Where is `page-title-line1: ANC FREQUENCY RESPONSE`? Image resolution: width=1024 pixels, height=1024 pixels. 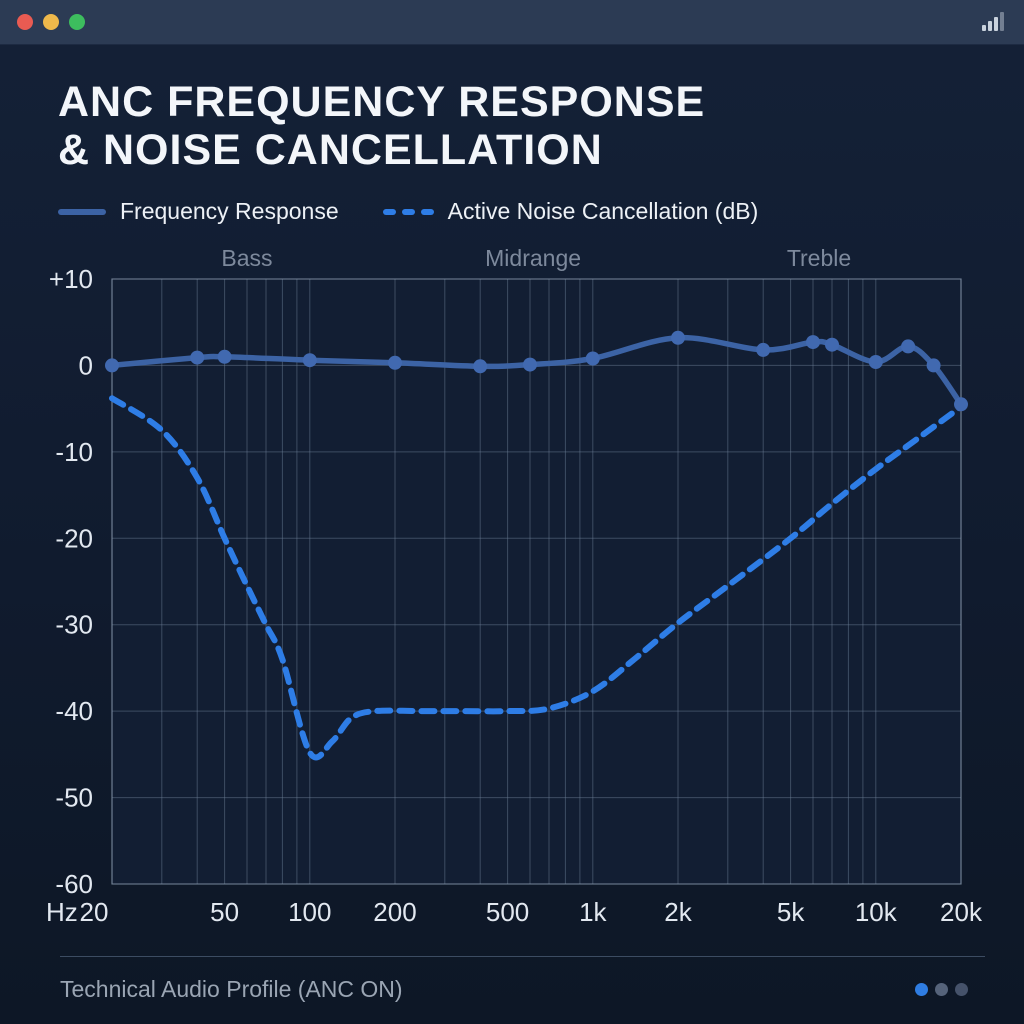
page-title-line1: ANC FREQUENCY RESPONSE is located at coordinates (382, 102).